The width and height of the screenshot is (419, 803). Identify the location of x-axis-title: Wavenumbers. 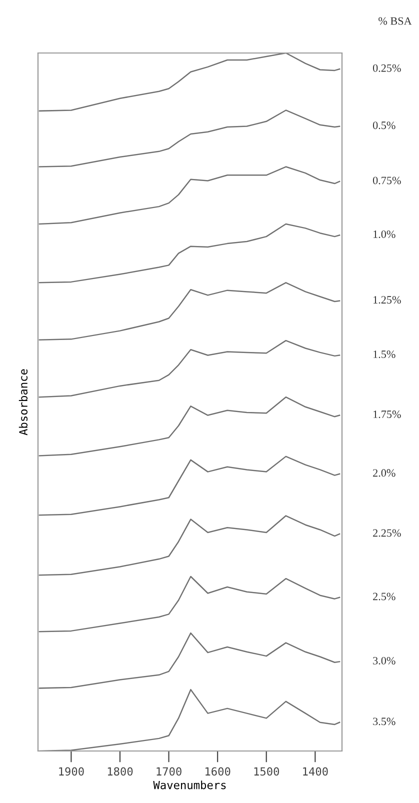
(189, 785).